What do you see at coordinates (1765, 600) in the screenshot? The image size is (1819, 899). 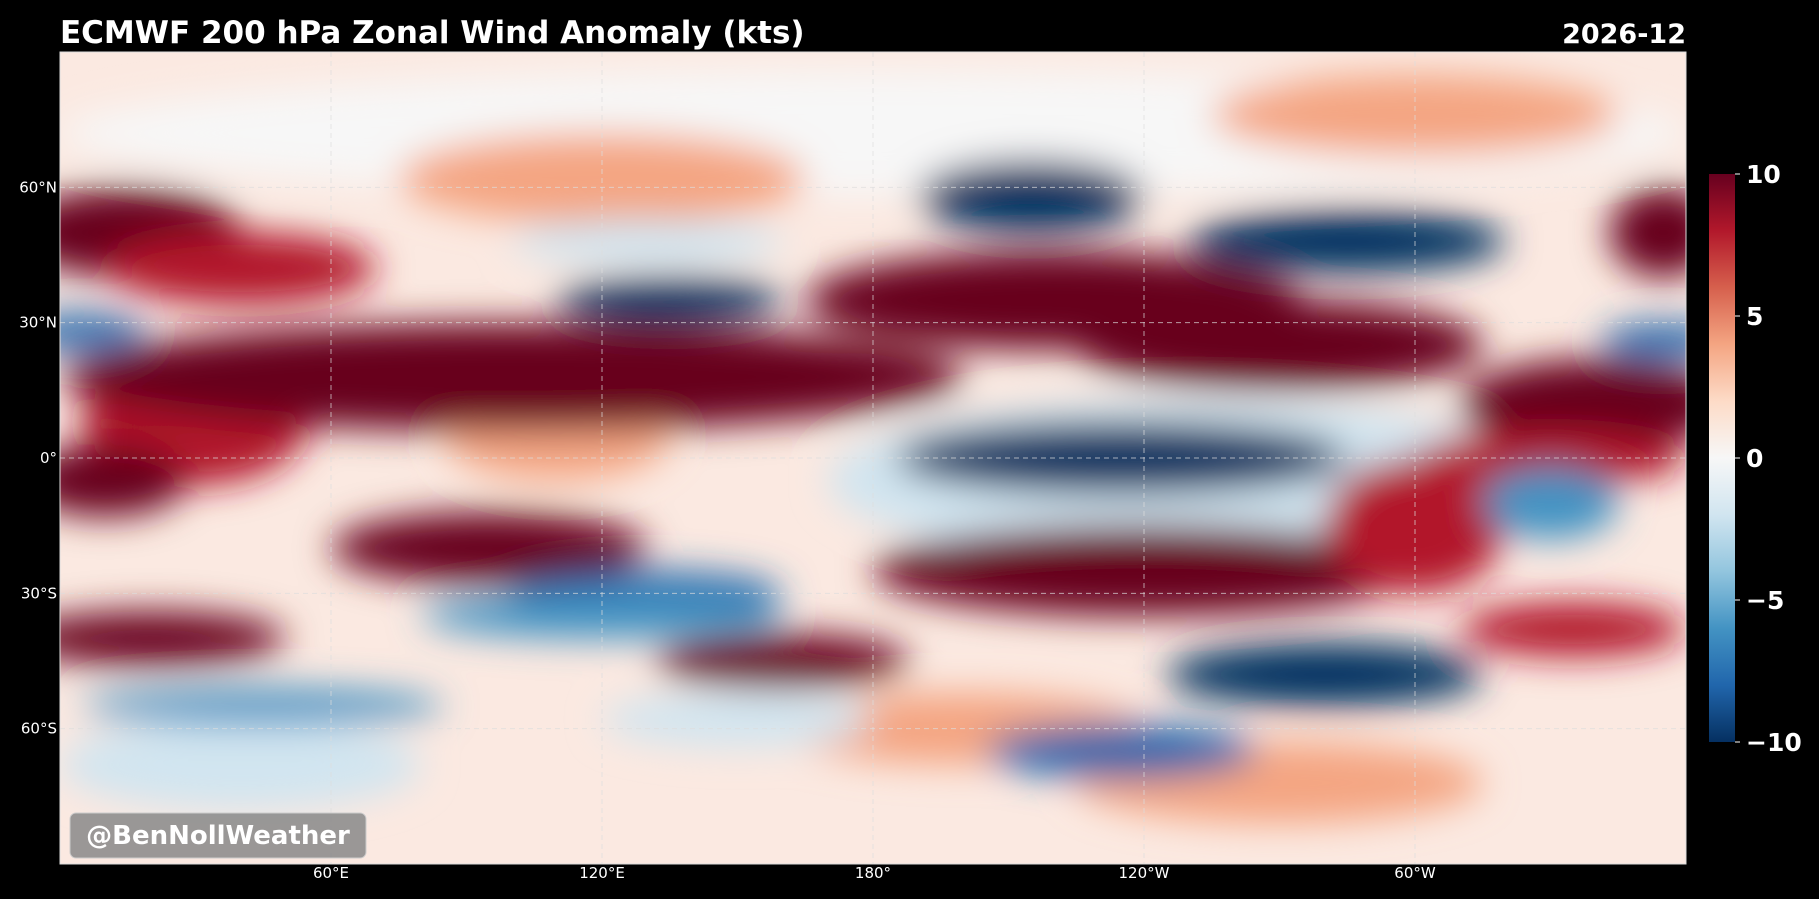 I see `colorbar-label: −5` at bounding box center [1765, 600].